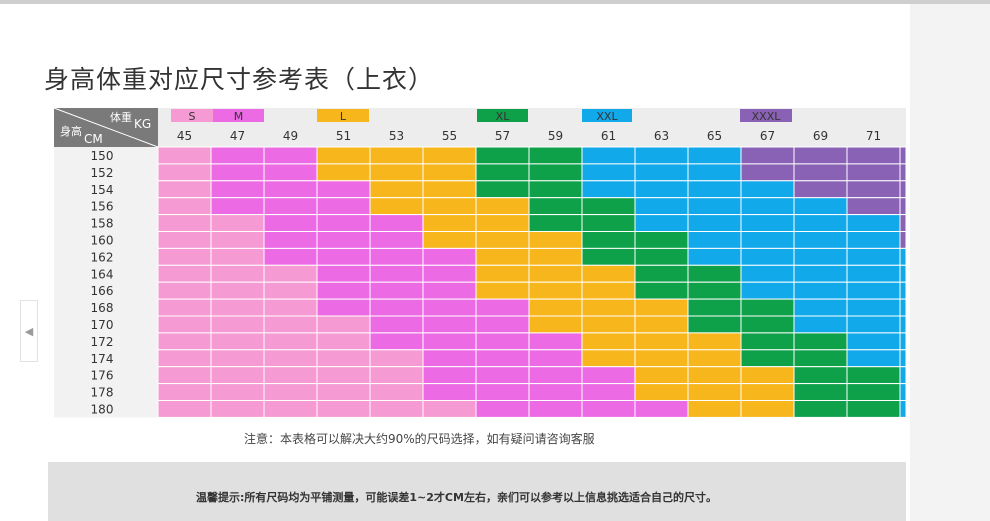 The width and height of the screenshot is (990, 521). Describe the element at coordinates (102, 190) in the screenshot. I see `height-label: 154` at that location.